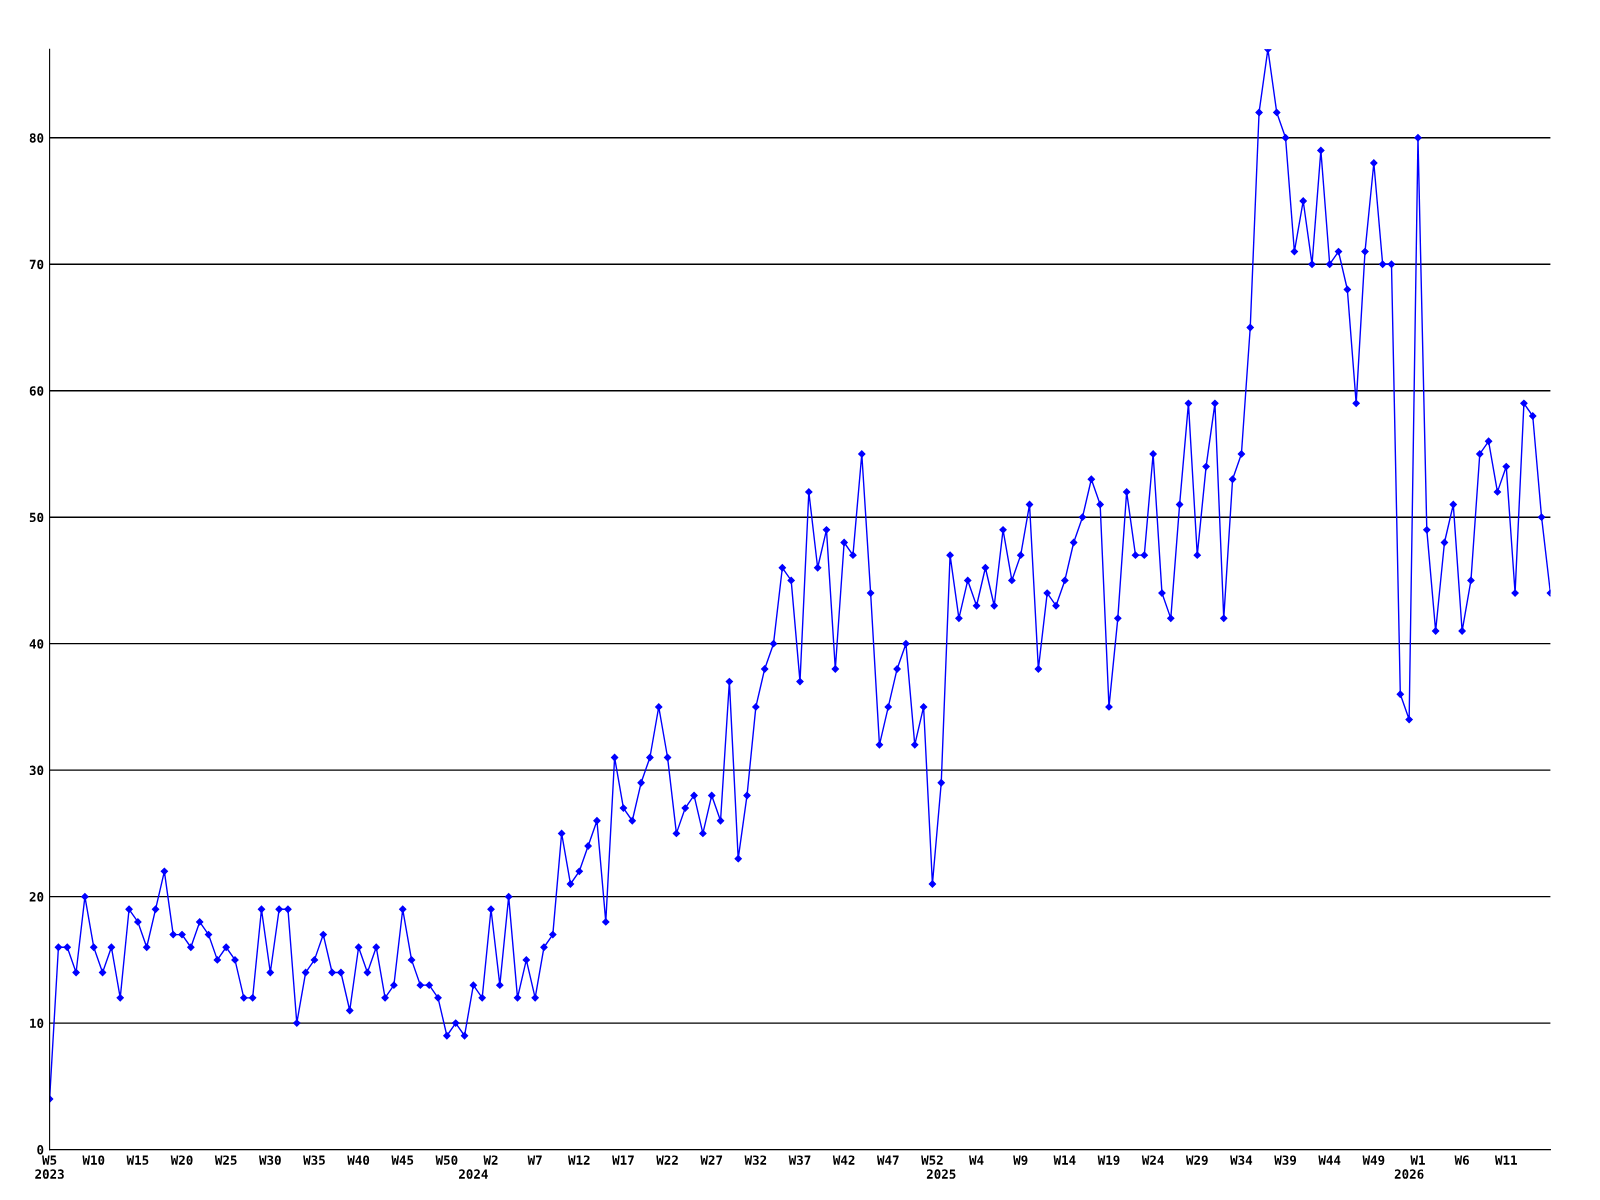 This screenshot has width=1600, height=1200. What do you see at coordinates (579, 1160) in the screenshot?
I see `x-tick-label: W12` at bounding box center [579, 1160].